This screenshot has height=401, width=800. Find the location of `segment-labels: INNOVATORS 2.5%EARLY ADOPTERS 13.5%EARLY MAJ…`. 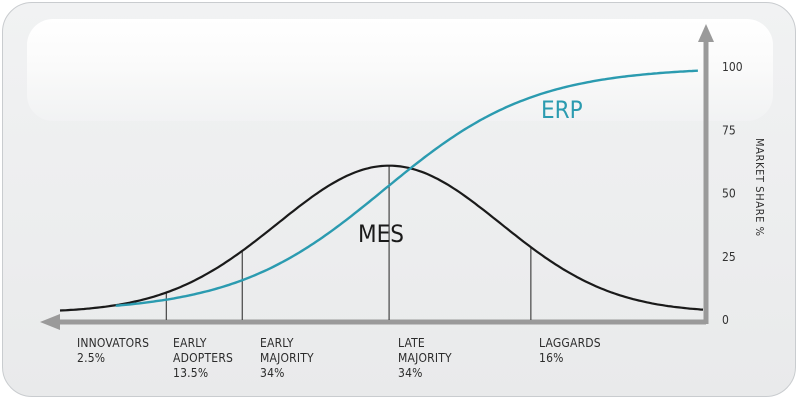

segment-labels: INNOVATORS 2.5%EARLY ADOPTERS 13.5%EARLY MAJ… is located at coordinates (339, 358).